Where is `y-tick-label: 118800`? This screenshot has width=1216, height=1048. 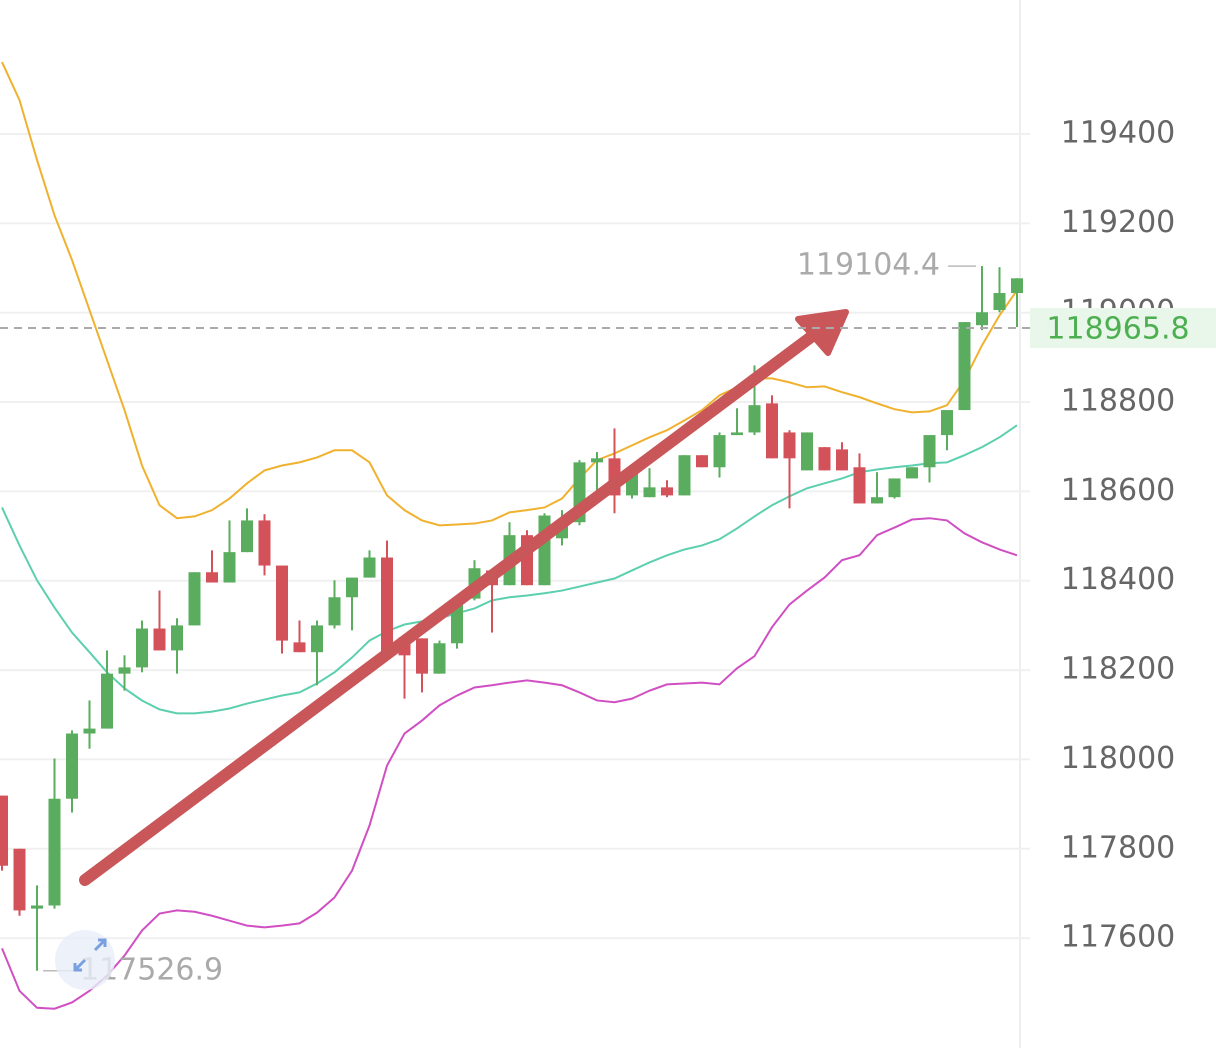 y-tick-label: 118800 is located at coordinates (1118, 401).